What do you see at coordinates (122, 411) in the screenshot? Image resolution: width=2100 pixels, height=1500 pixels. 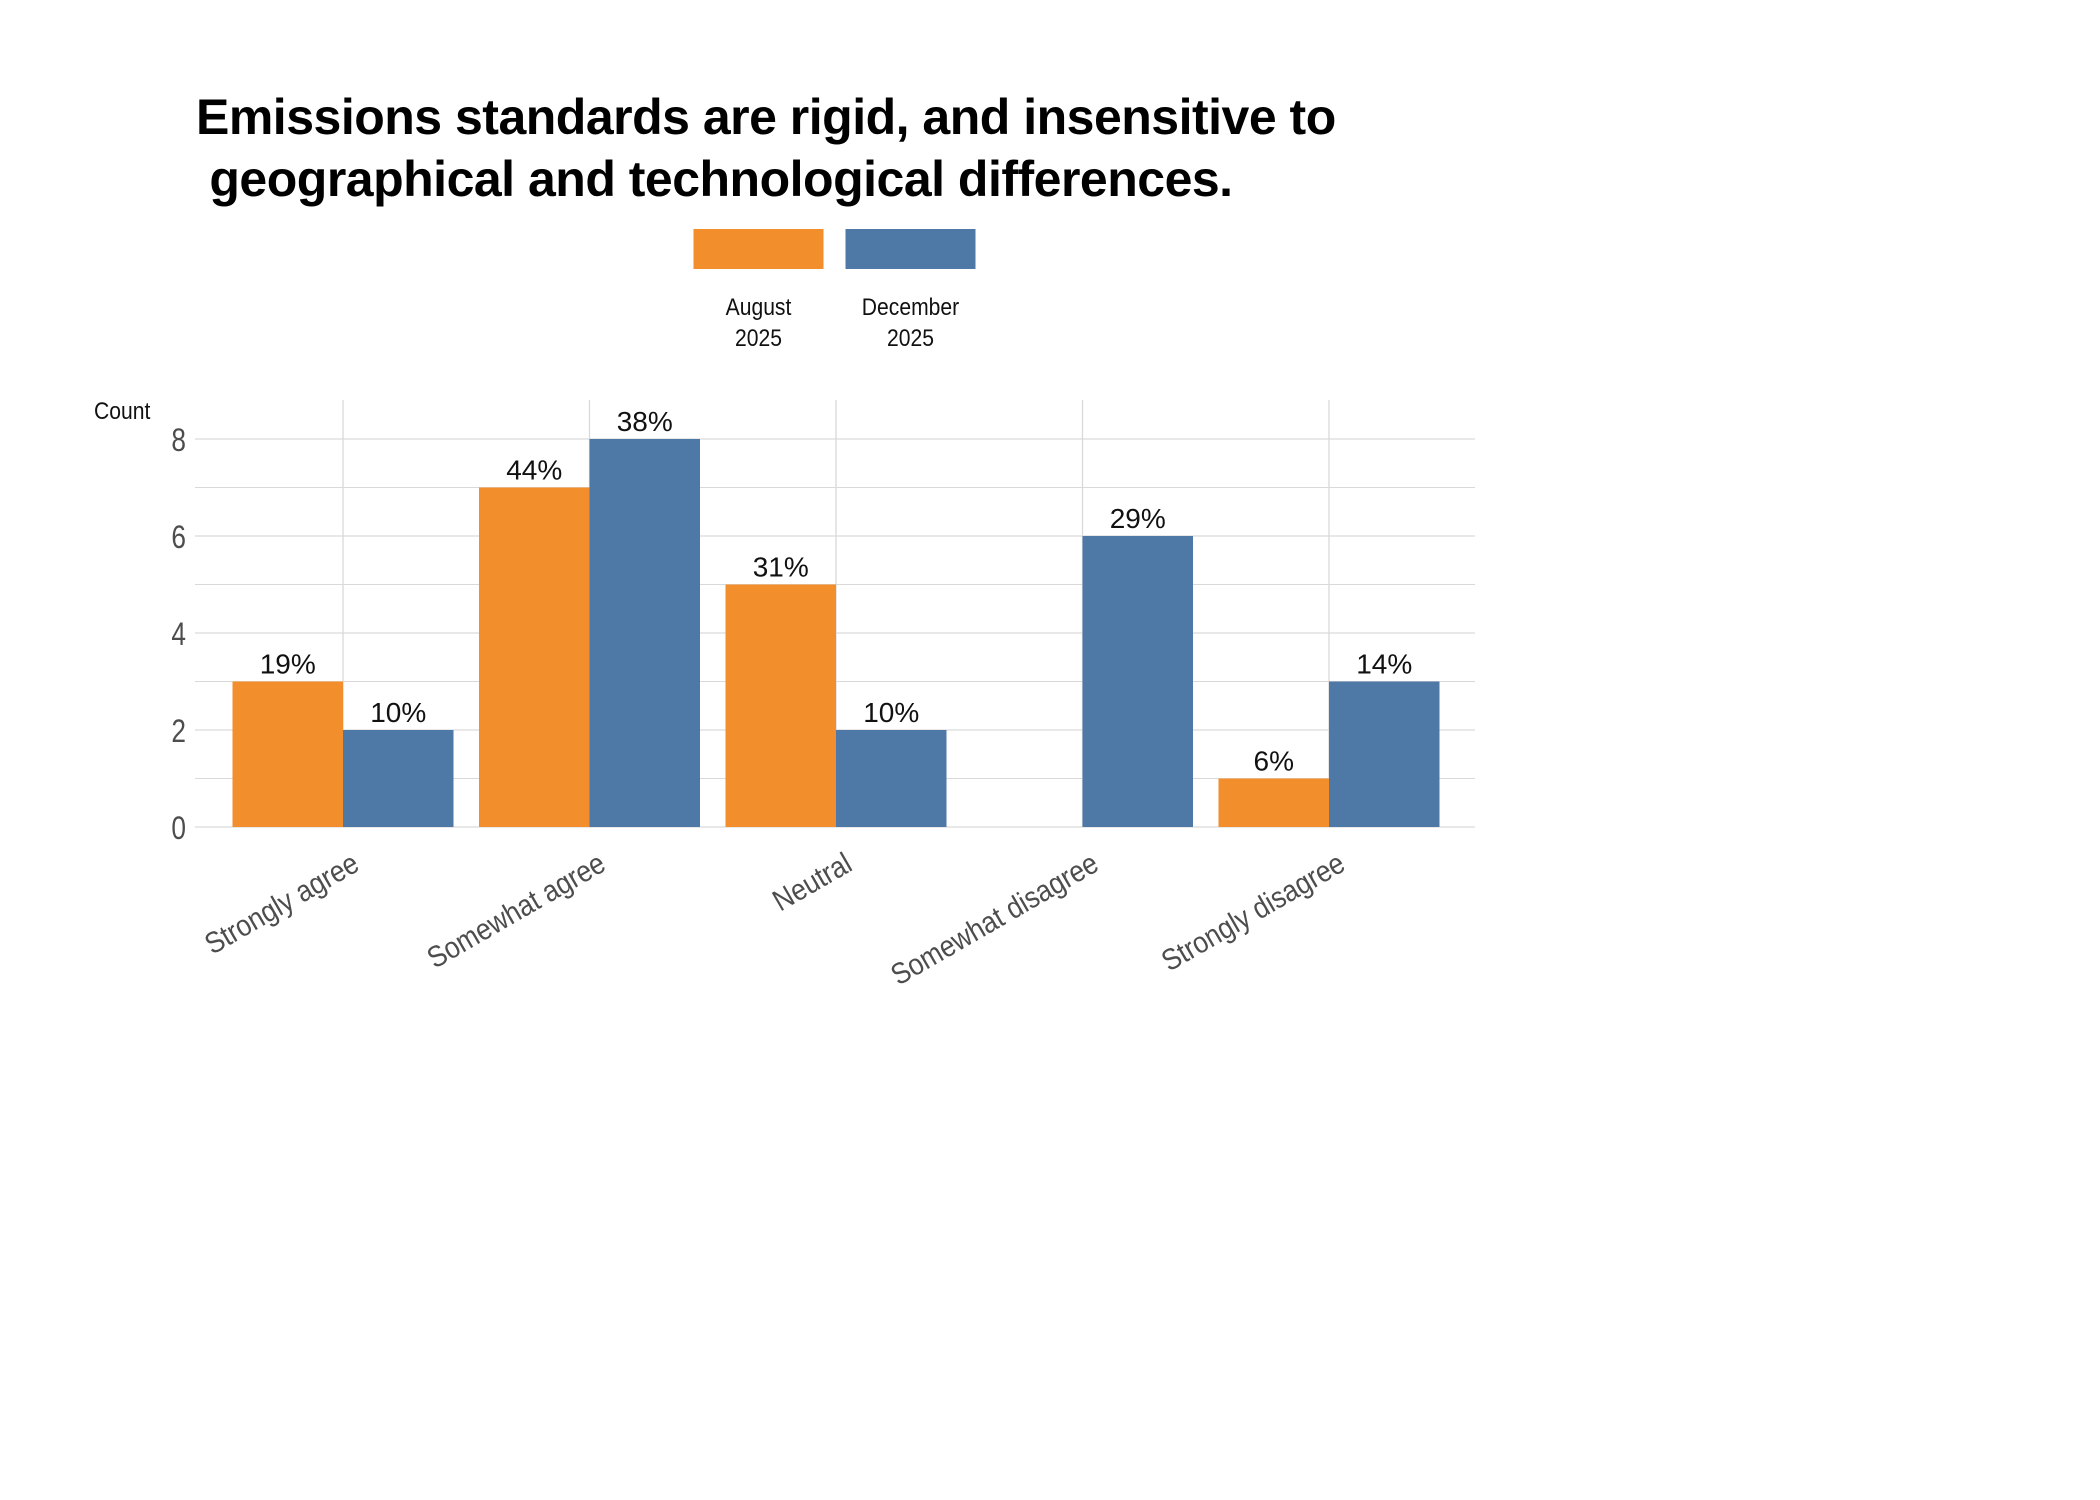 I see `y-axis-title: Count` at bounding box center [122, 411].